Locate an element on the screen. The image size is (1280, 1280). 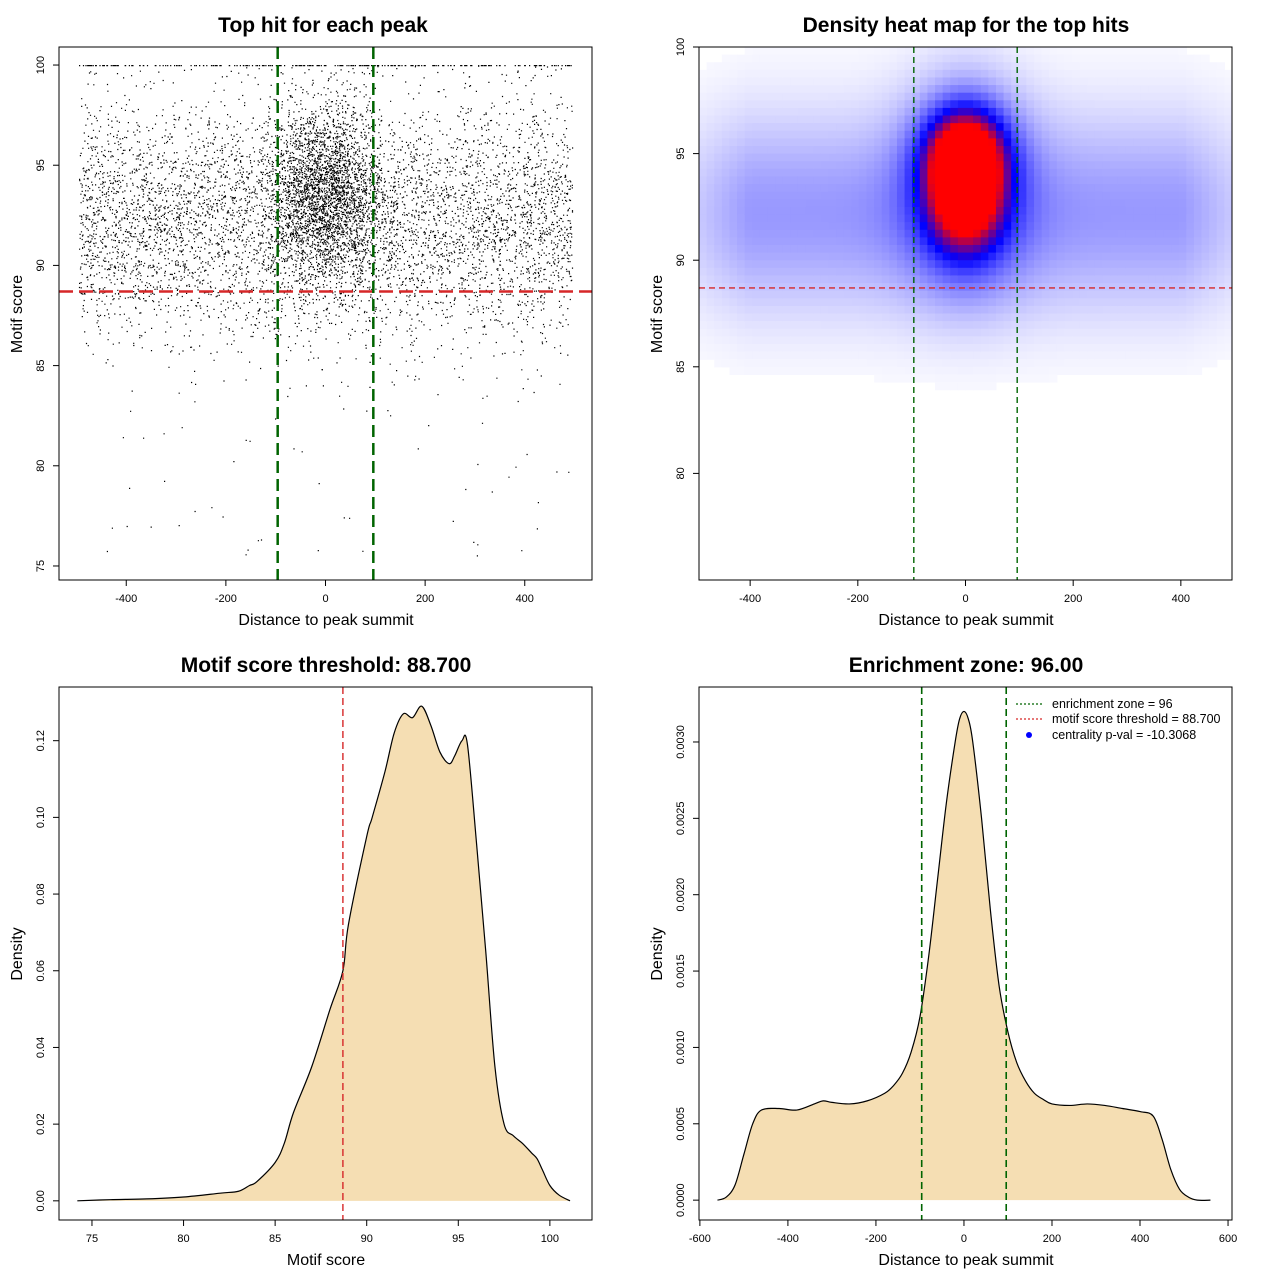
heatmap-y-tick-label: 80 is located at coordinates (681, 473).